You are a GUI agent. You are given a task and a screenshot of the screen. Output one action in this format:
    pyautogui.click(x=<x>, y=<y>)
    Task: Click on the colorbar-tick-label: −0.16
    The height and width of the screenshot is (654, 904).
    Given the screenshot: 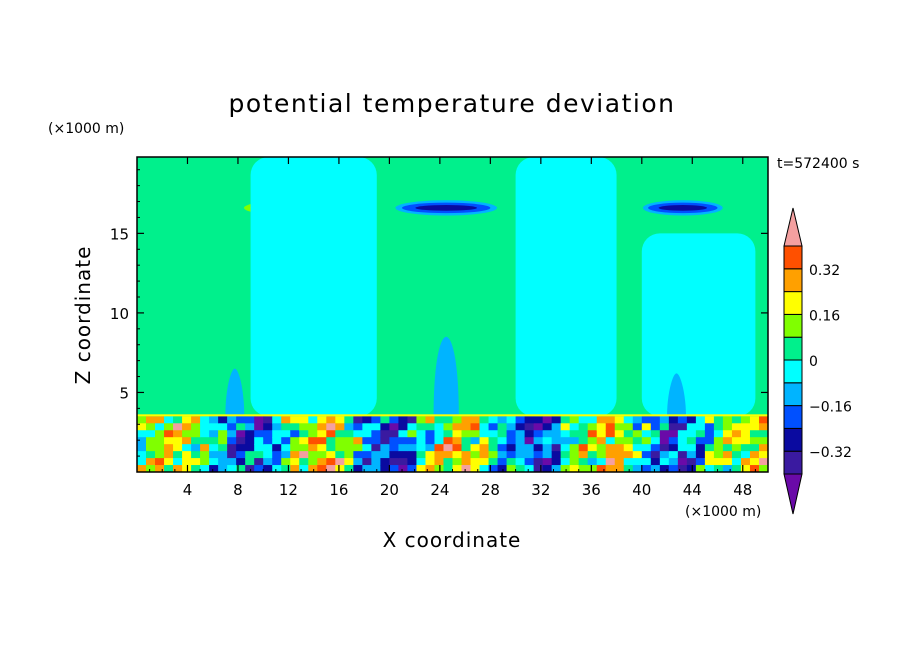 What is the action you would take?
    pyautogui.click(x=830, y=408)
    